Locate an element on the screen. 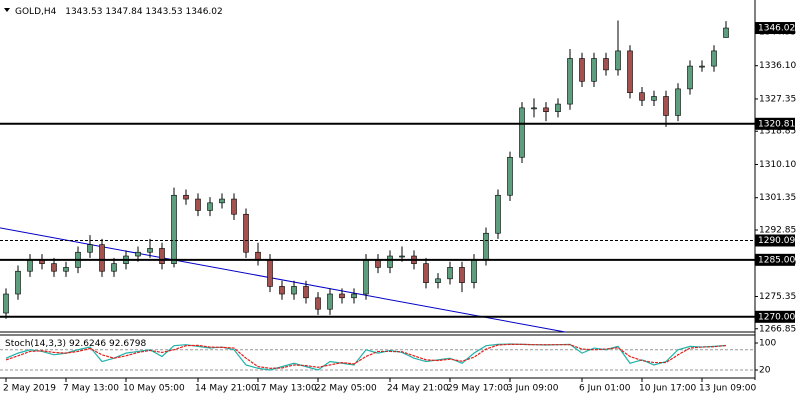  y-tick-label: 20 is located at coordinates (765, 371).